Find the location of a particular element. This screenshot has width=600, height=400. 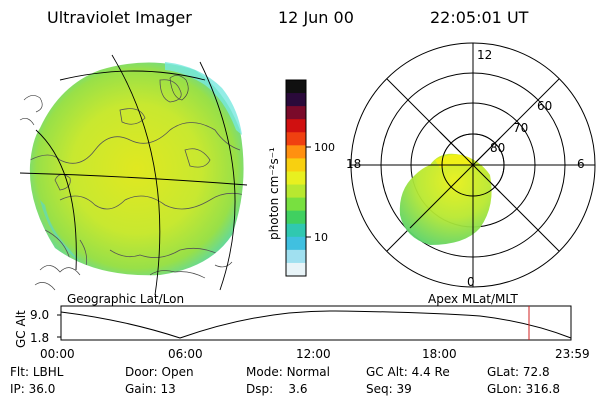

time-tick-1: 06:00 is located at coordinates (185, 354).